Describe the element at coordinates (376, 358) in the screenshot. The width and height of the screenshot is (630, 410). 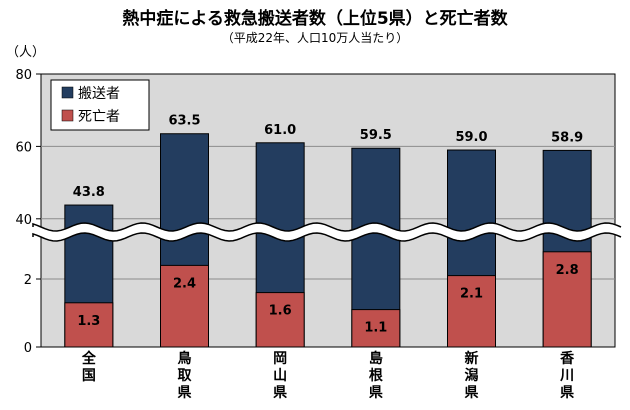
I see `category-label: 島` at that location.